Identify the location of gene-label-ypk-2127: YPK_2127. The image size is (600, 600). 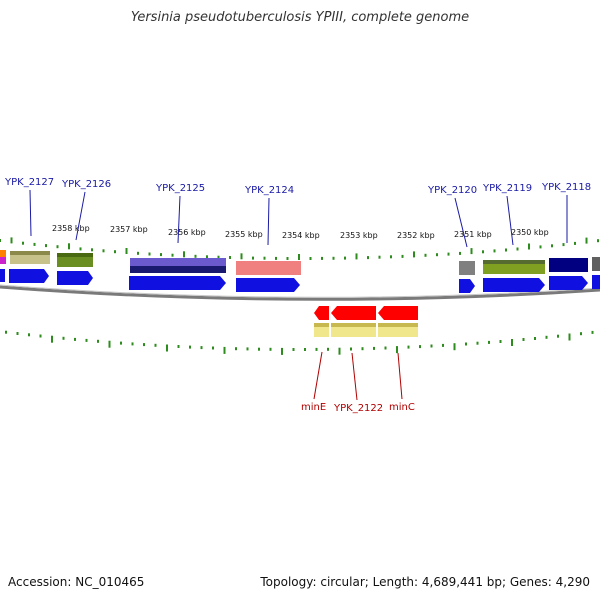
(29, 182).